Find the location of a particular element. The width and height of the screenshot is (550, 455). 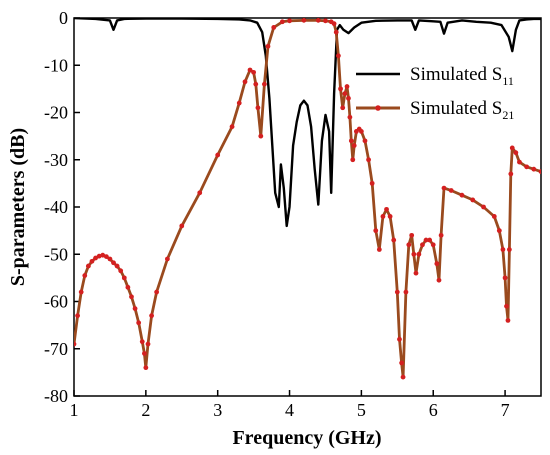

y-tick-label-6: -60 is located at coordinates (56, 302).